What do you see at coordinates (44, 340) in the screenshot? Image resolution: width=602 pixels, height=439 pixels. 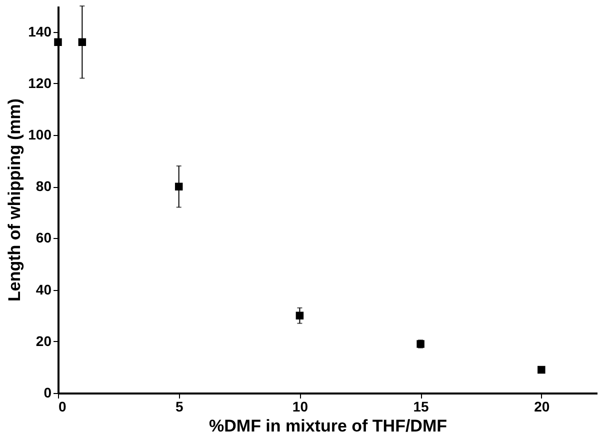 I see `y-tick-label: 20` at bounding box center [44, 340].